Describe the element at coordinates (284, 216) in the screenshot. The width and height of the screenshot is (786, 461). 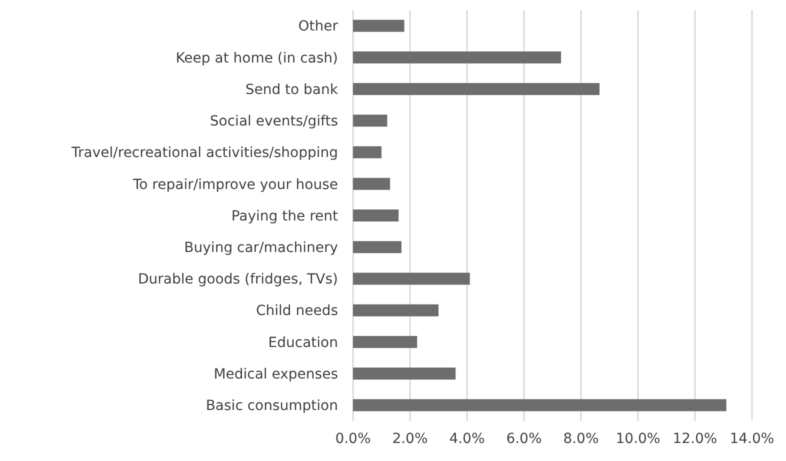
I see `y-tick-label: Paying the rent` at that location.